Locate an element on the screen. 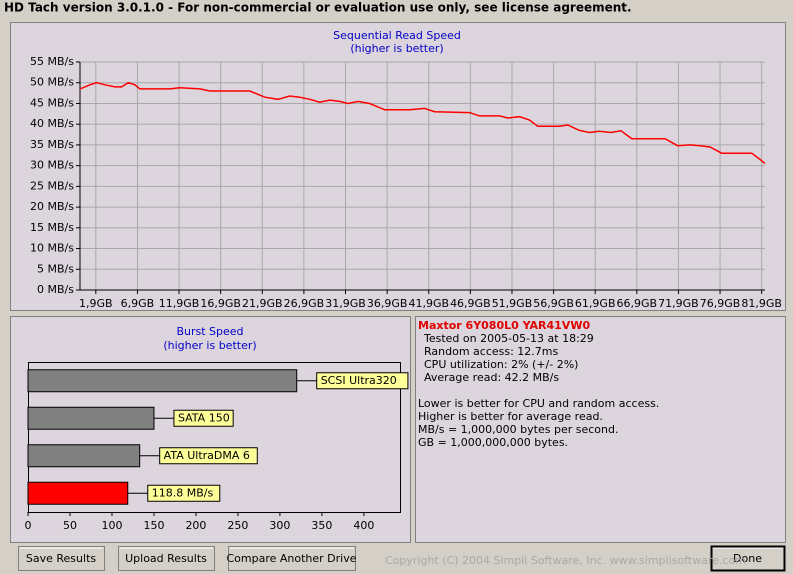 This screenshot has height=574, width=793. value-label: 118.8 MB/s is located at coordinates (183, 492).